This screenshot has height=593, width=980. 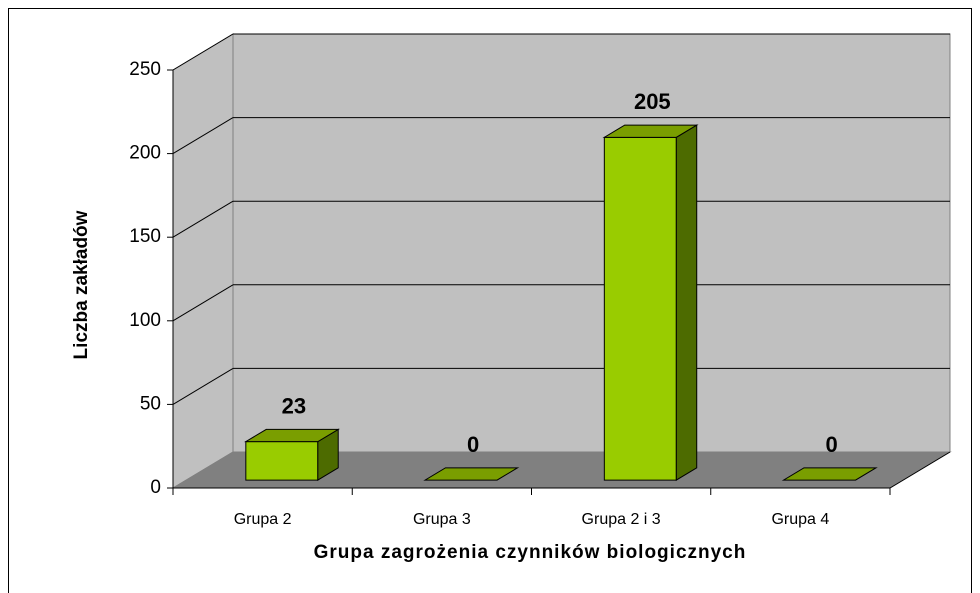 I want to click on y-tick-label: 50, so click(x=150, y=403).